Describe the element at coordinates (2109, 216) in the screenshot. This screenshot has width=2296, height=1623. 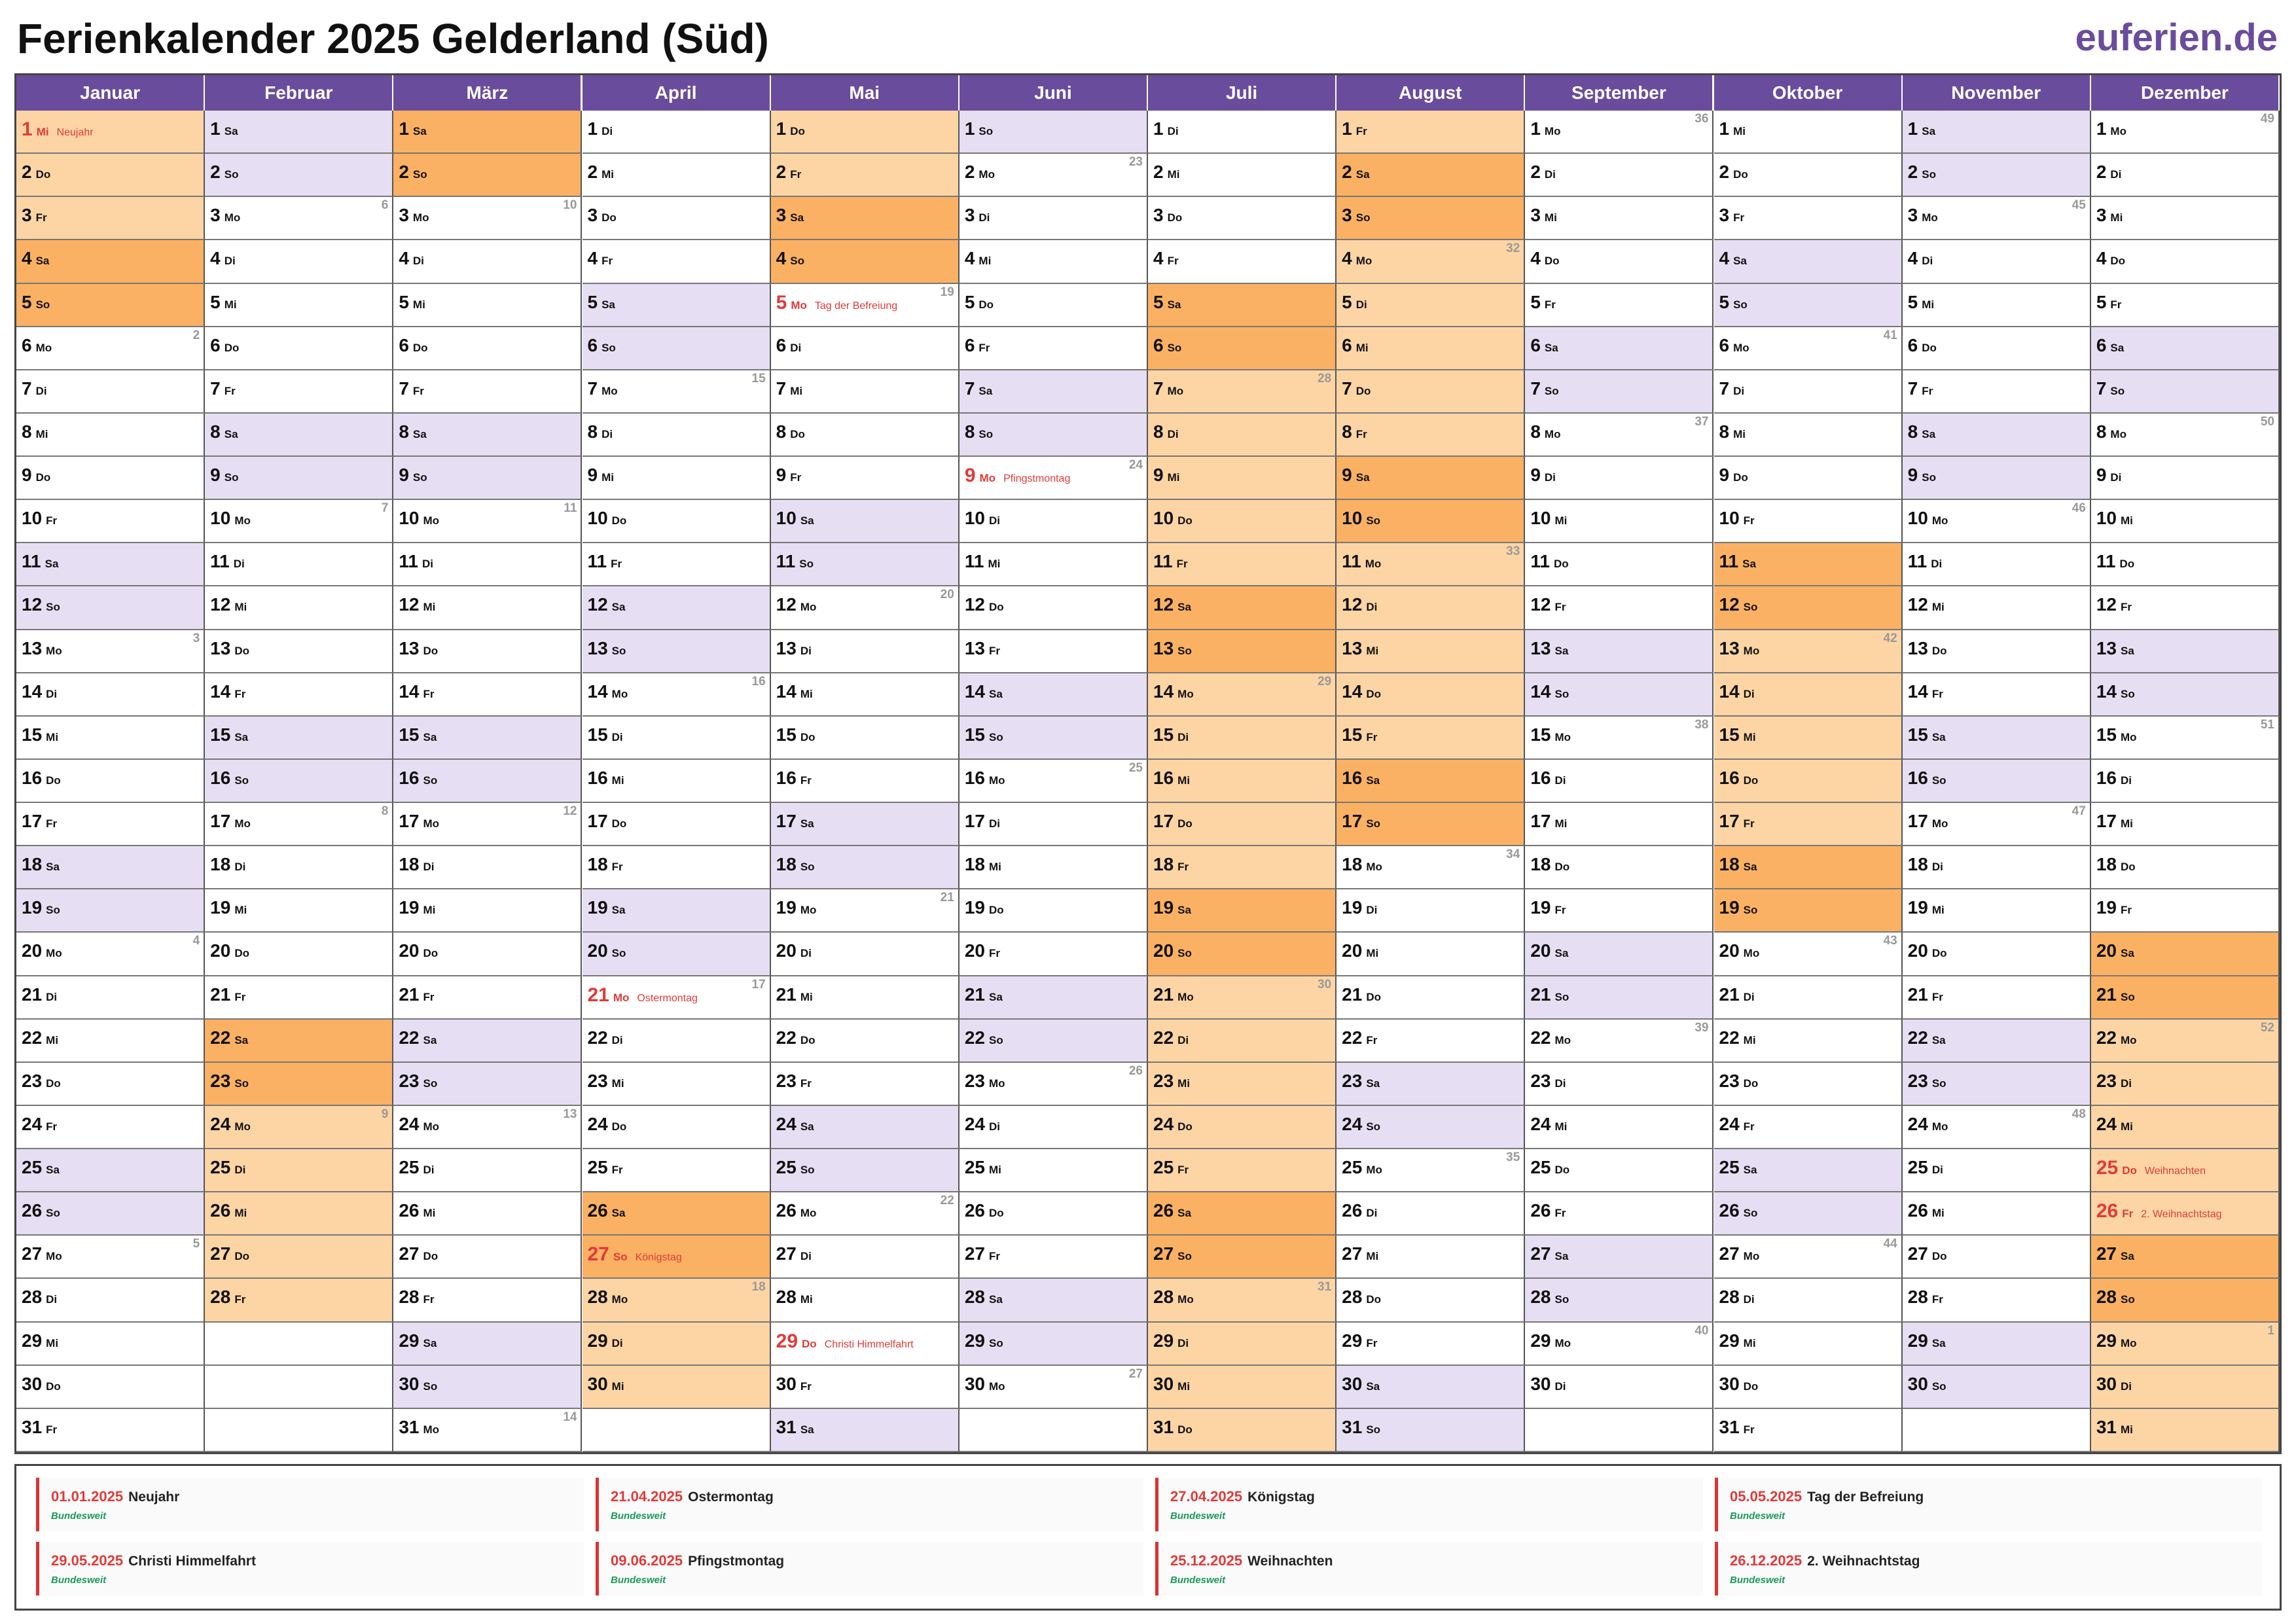
I see `day: 3 Mi` at that location.